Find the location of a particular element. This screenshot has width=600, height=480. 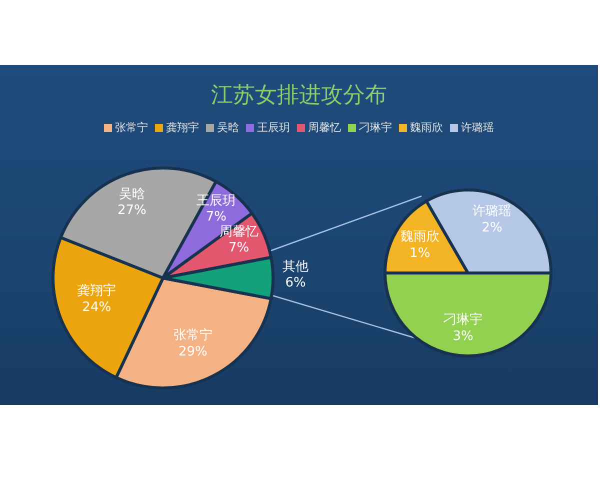

chart-title: 江苏女排进攻分布 is located at coordinates (299, 96).